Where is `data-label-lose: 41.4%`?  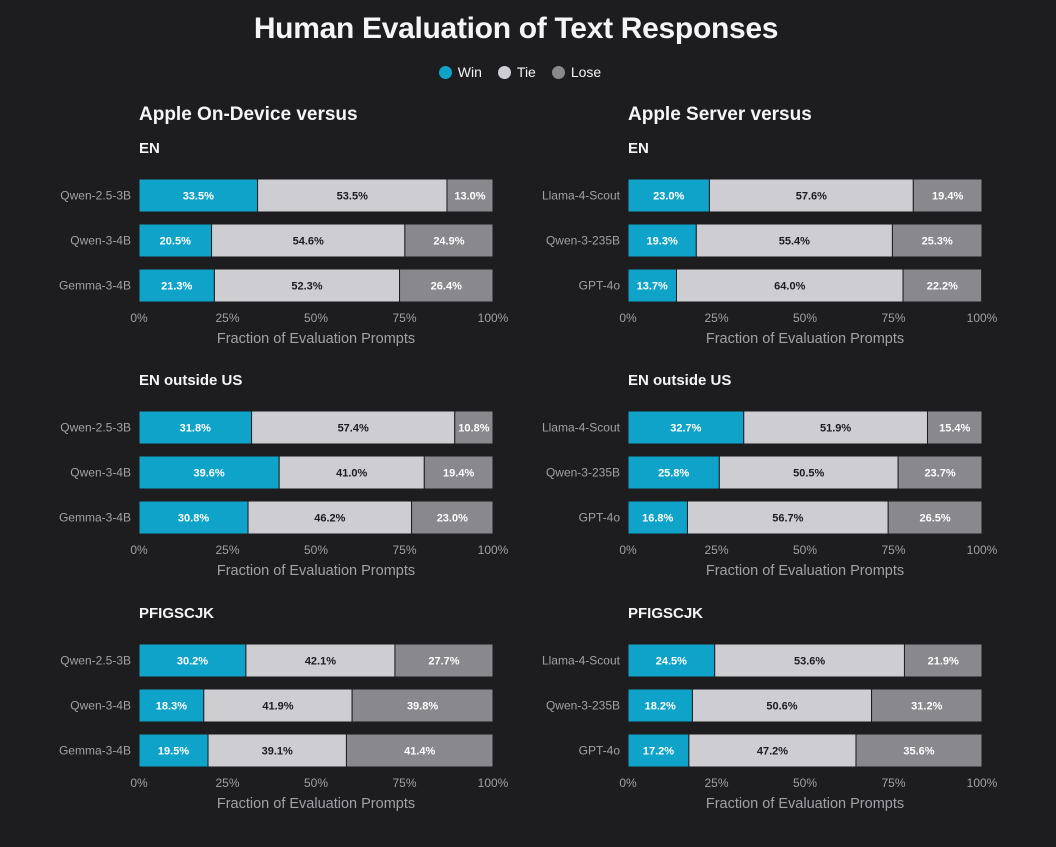
data-label-lose: 41.4% is located at coordinates (419, 752).